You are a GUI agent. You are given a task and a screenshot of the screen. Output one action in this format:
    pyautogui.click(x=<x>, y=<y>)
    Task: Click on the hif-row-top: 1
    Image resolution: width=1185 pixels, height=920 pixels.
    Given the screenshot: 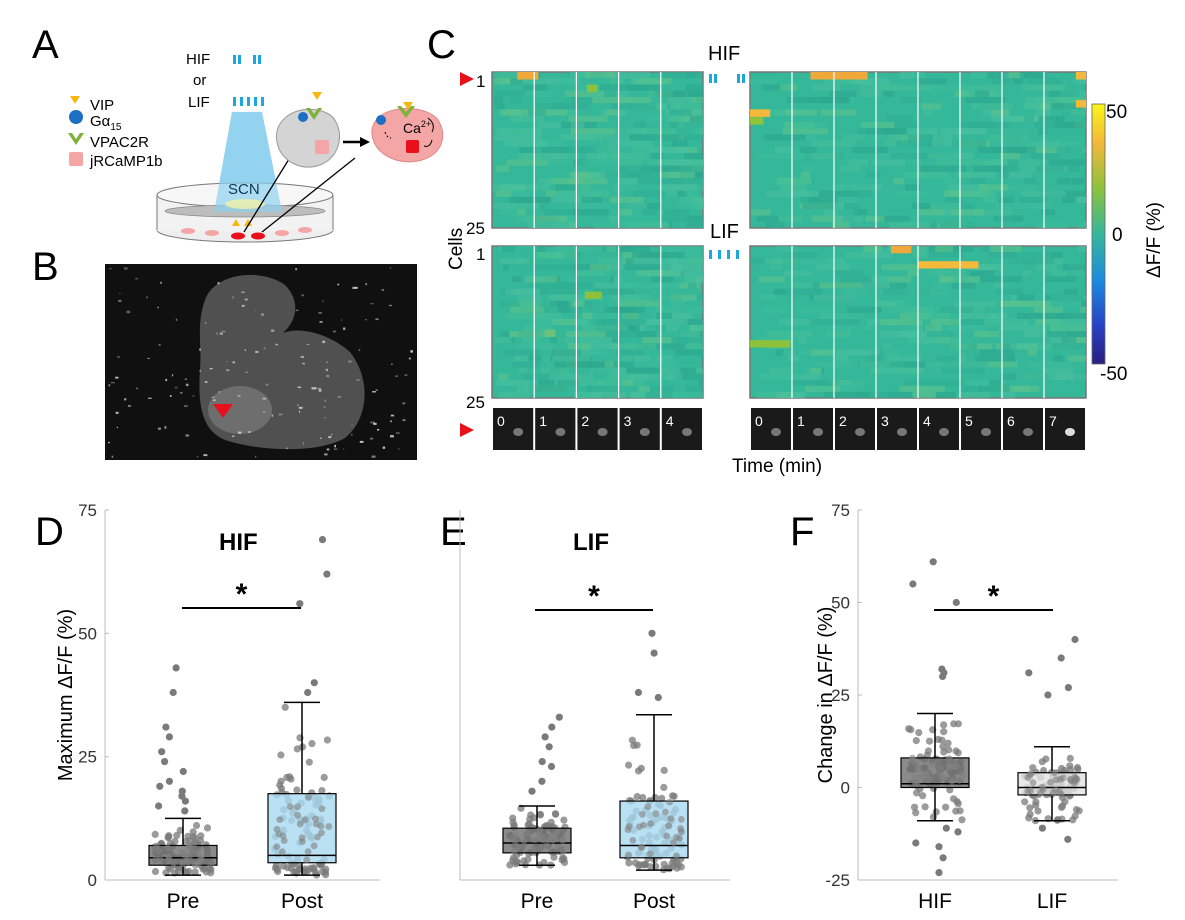 What is the action you would take?
    pyautogui.click(x=480, y=81)
    